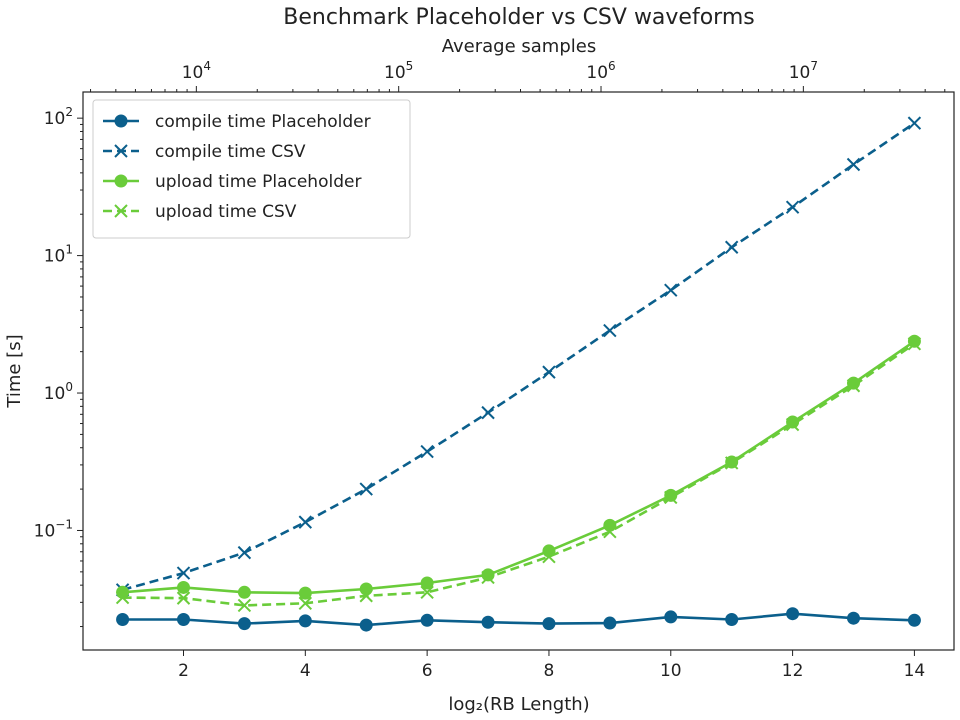 The image size is (960, 720). What do you see at coordinates (915, 671) in the screenshot?
I see `x-tick-label: 14` at bounding box center [915, 671].